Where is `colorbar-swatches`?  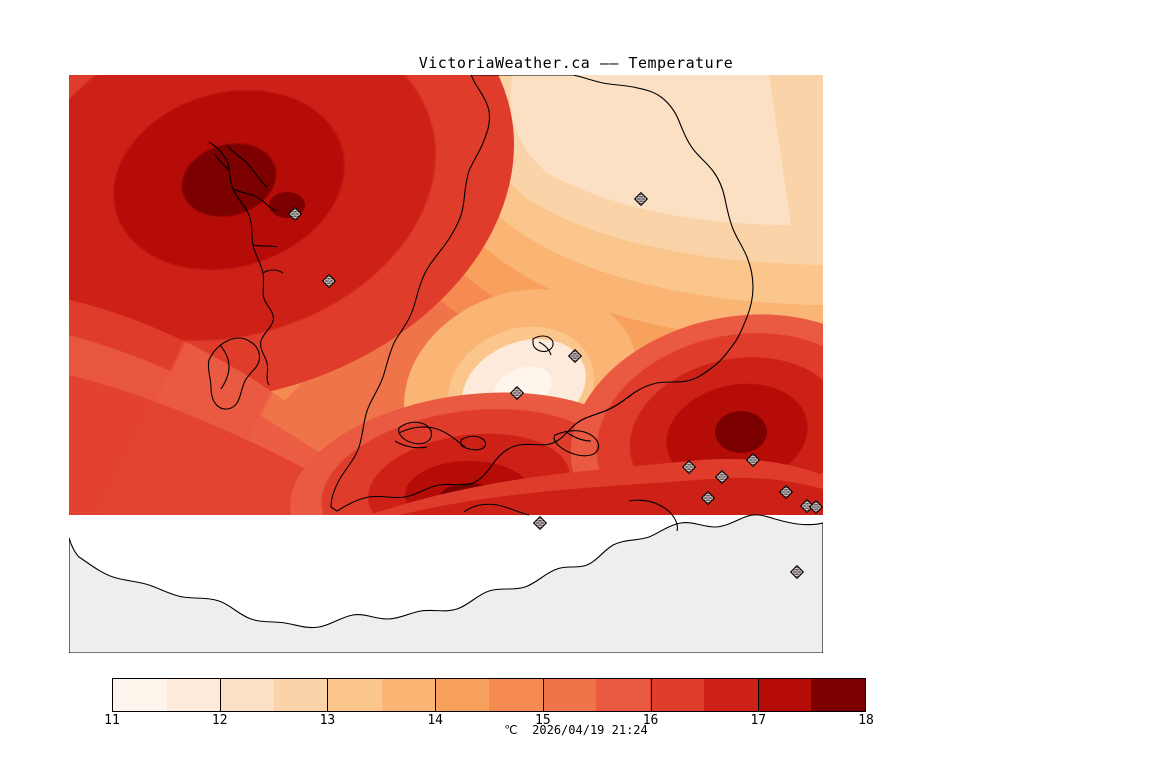
colorbar-swatches is located at coordinates (489, 695).